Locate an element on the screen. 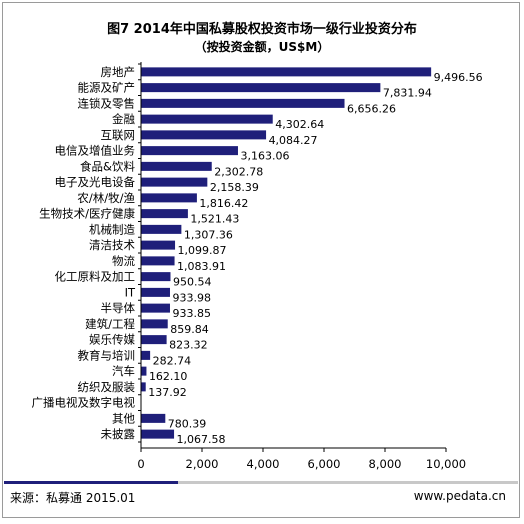 This screenshot has width=524, height=524. category-label: 互联网 is located at coordinates (118, 135).